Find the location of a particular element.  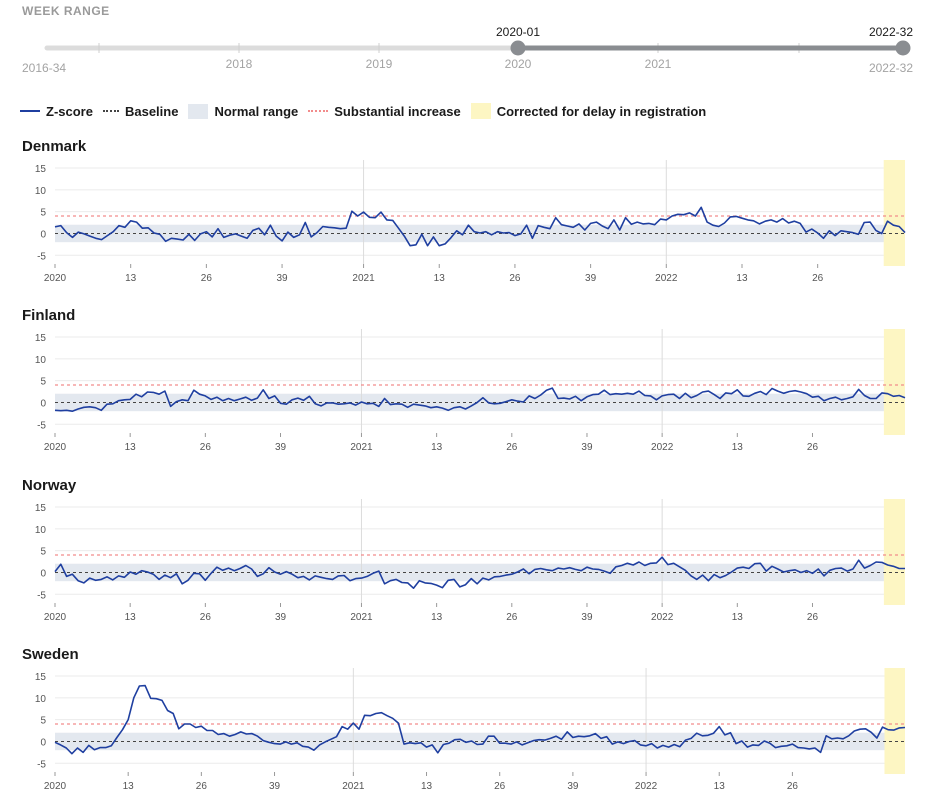

slider-year-label: 2020 is located at coordinates (518, 64).